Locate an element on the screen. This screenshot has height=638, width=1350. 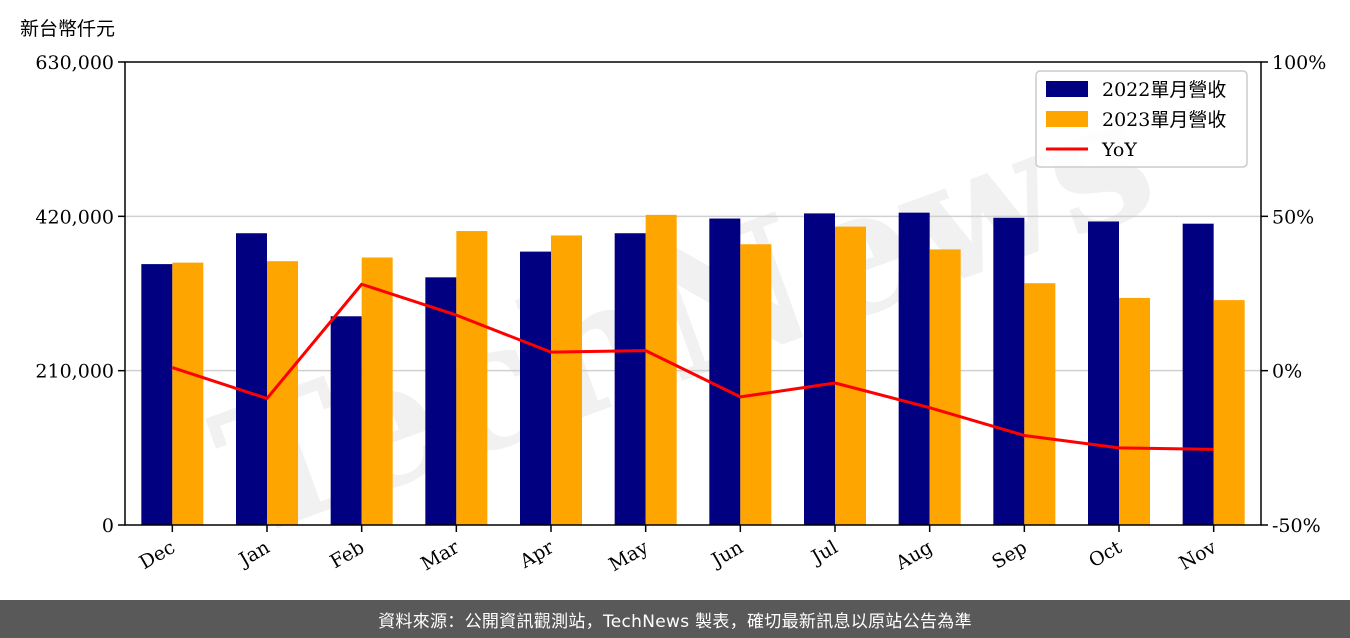
bar-2022-oct is located at coordinates (1103, 373).